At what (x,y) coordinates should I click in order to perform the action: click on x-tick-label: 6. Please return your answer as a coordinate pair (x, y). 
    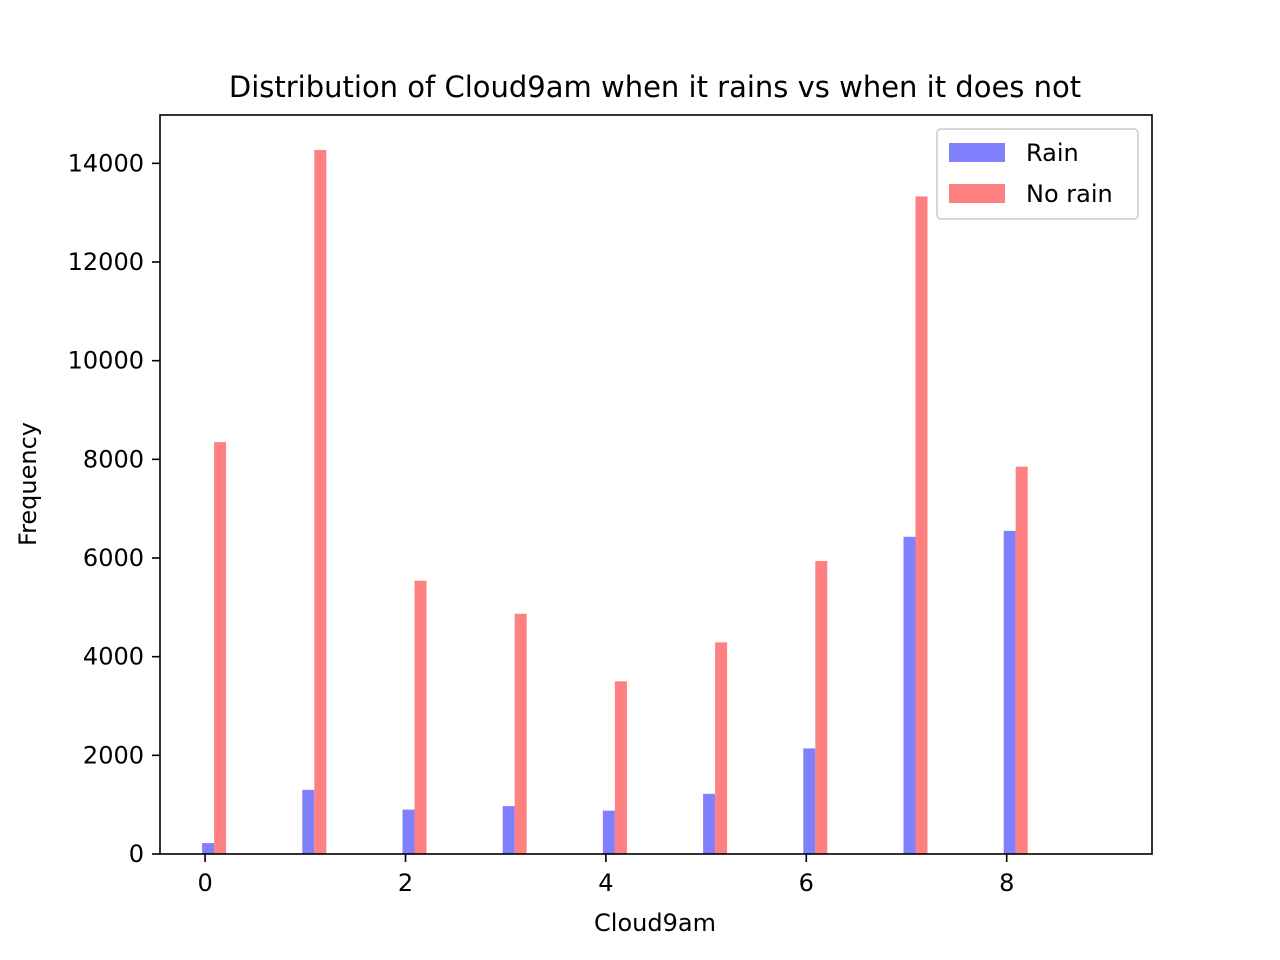
    Looking at the image, I should click on (806, 883).